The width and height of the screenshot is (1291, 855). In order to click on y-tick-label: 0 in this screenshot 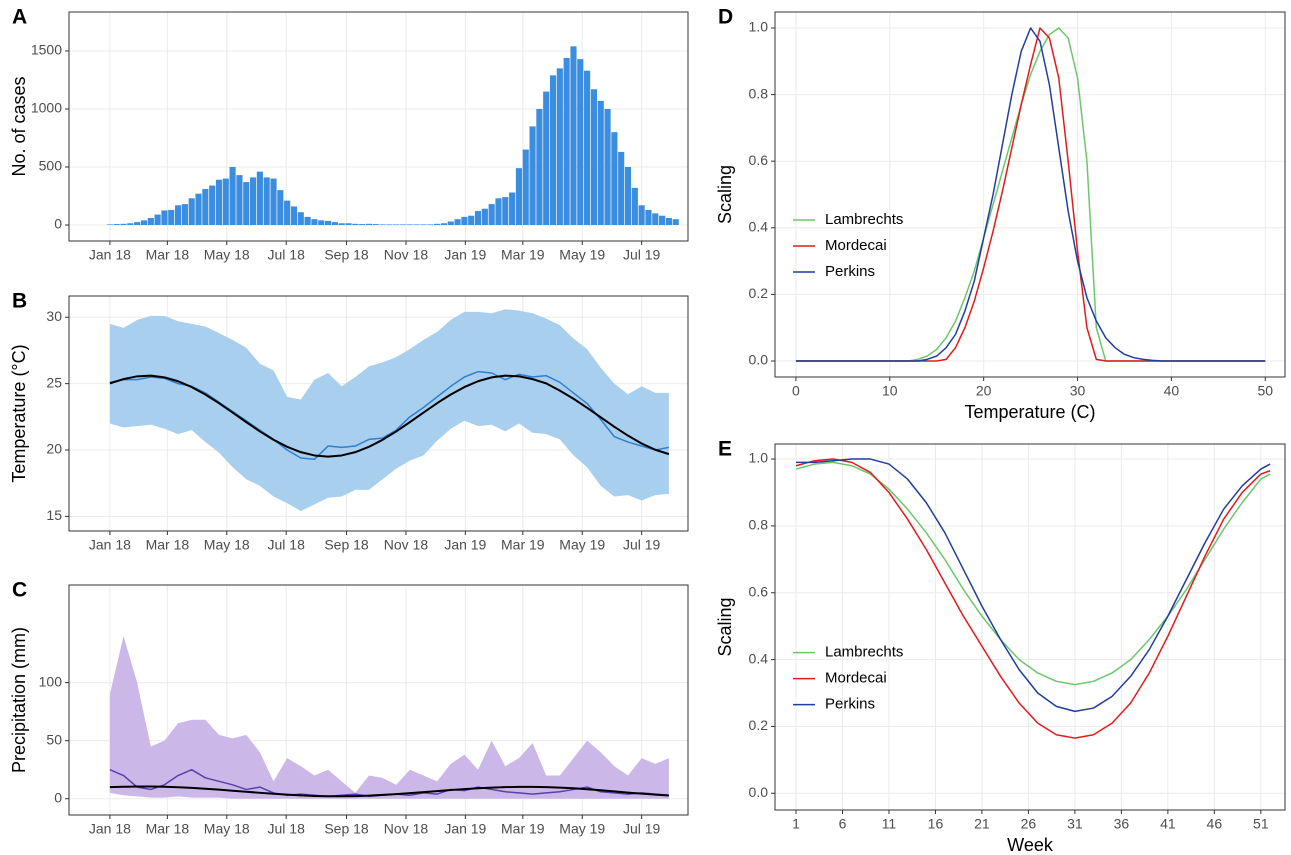, I will do `click(58, 797)`.